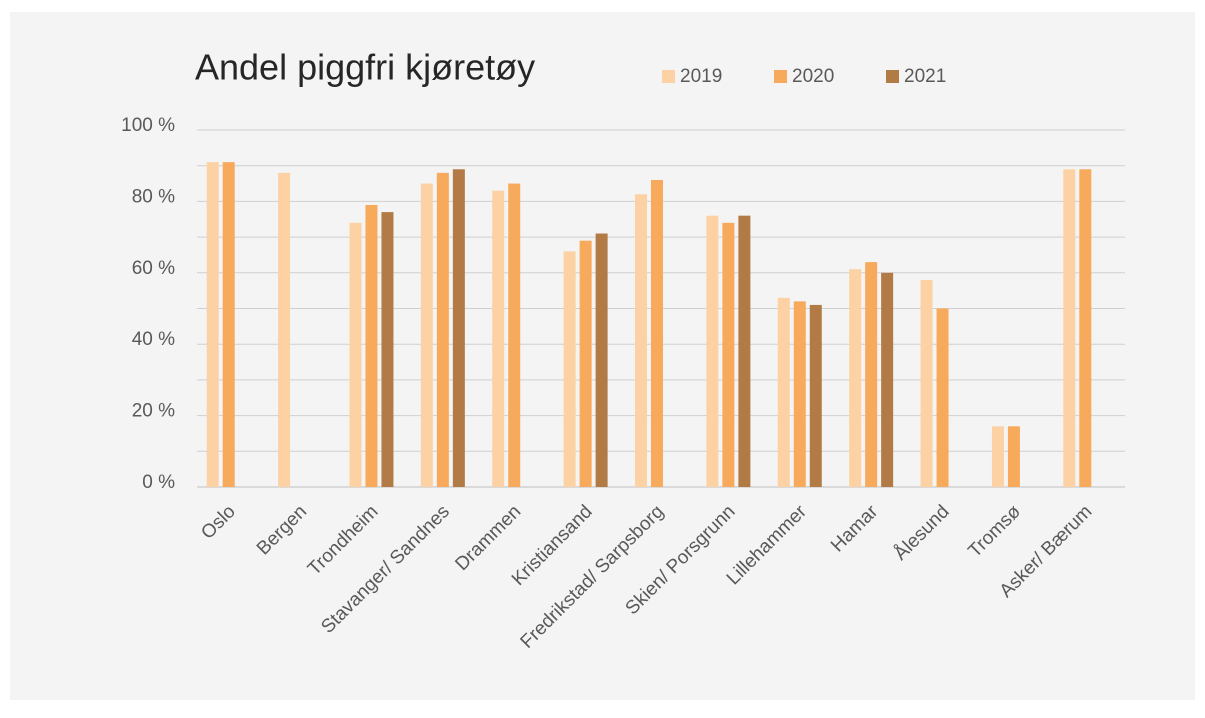 This screenshot has height=718, width=1205. Describe the element at coordinates (153, 339) in the screenshot. I see `y-tick-label: 40 %` at that location.